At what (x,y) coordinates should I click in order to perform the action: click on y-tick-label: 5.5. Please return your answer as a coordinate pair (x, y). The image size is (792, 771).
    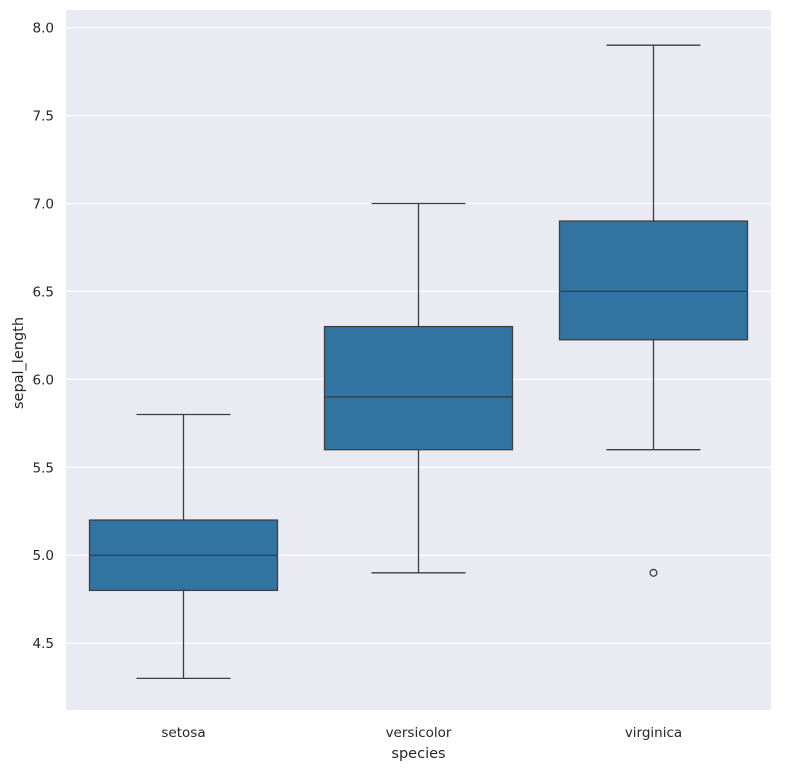
    Looking at the image, I should click on (43, 468).